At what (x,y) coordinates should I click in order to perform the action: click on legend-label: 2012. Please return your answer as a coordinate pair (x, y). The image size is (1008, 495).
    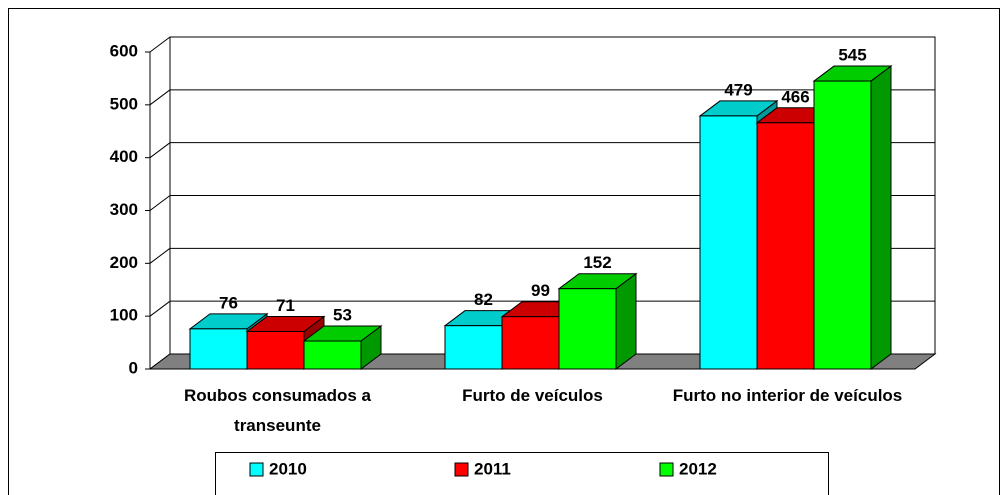
    Looking at the image, I should click on (698, 468).